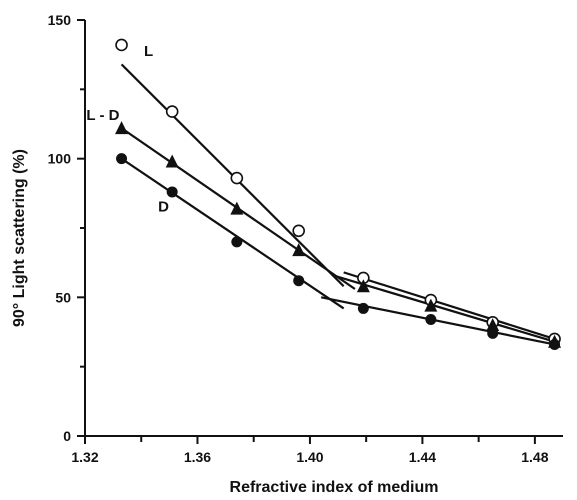 This screenshot has width=577, height=500. Describe the element at coordinates (422, 457) in the screenshot. I see `x-tick-label: 1.44` at that location.